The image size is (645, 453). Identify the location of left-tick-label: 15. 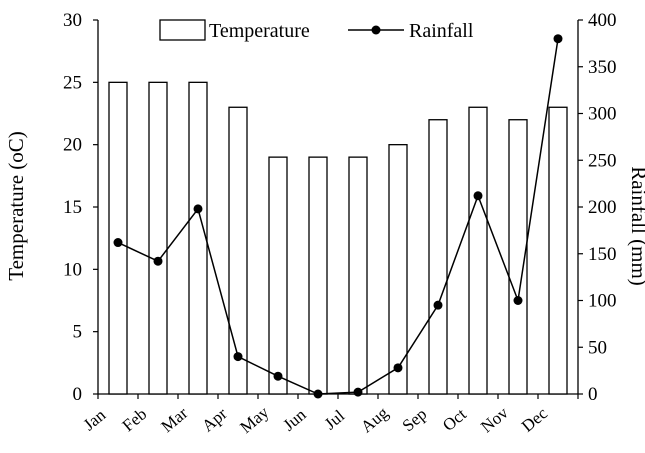
(72, 207).